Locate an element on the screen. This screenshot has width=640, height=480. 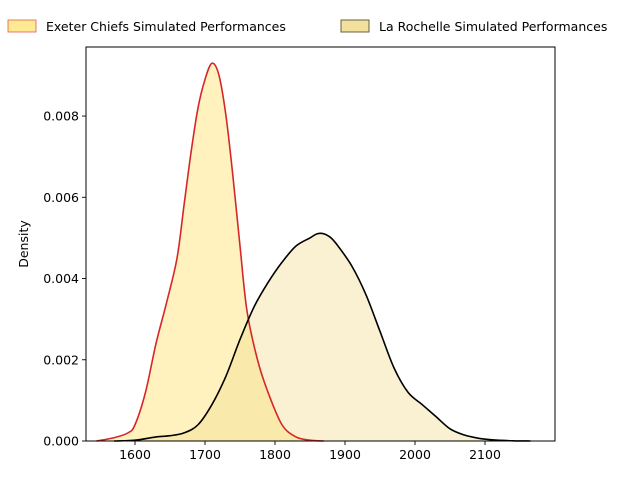
x-tick-label: 2100 is located at coordinates (485, 454).